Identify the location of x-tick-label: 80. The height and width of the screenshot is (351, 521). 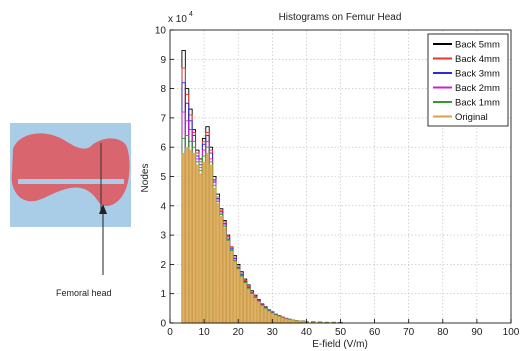
(443, 332).